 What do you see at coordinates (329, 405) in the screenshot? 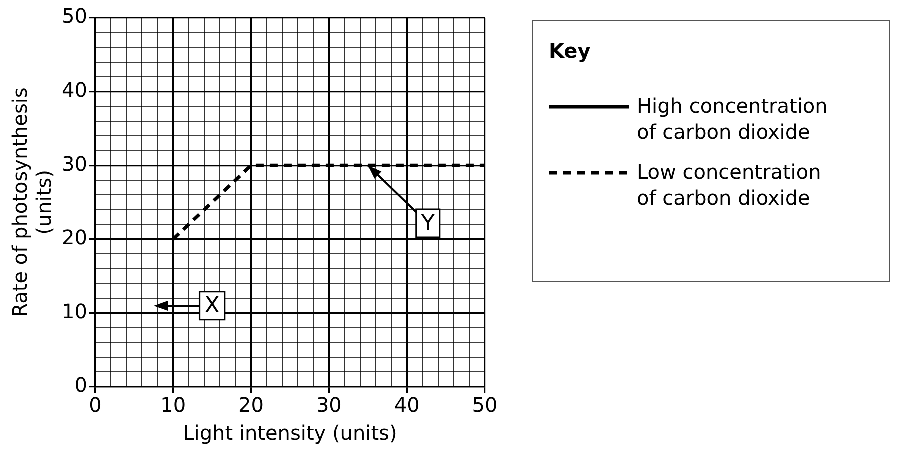
I see `x-tick-label: 30` at bounding box center [329, 405].